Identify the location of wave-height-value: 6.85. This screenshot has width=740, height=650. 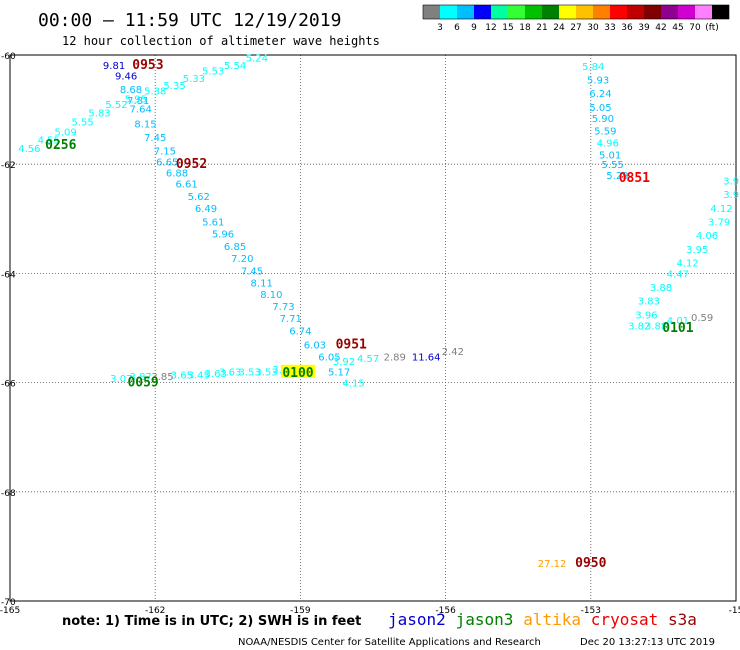
(235, 247).